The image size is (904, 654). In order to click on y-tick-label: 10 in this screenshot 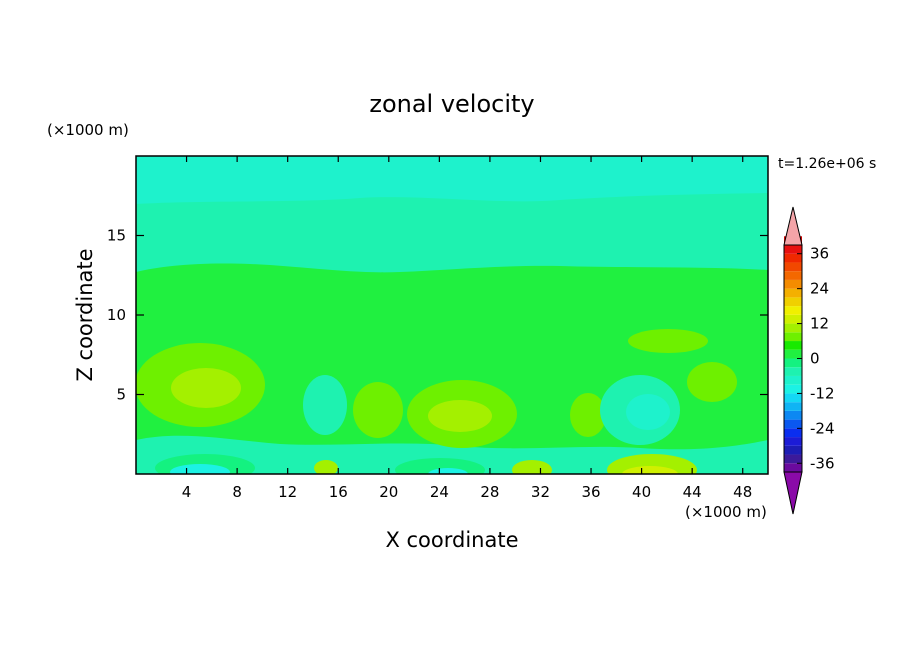, I will do `click(116, 315)`.